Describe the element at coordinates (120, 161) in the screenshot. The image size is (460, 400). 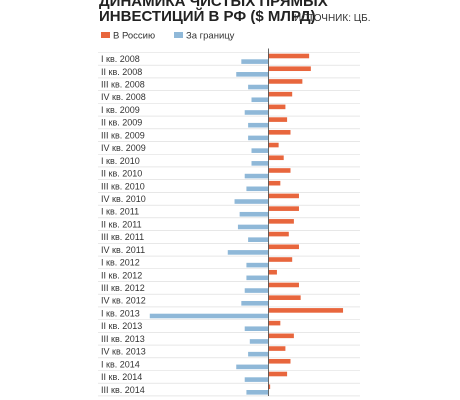
I see `category-label: I кв. 2010` at that location.